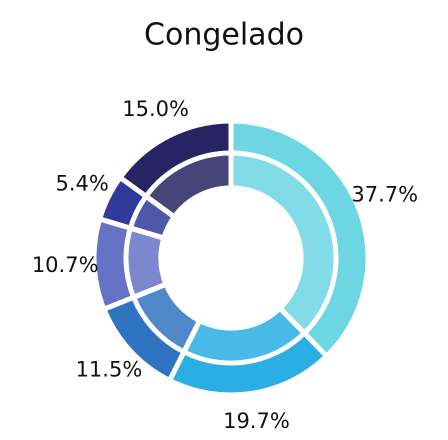  I want to click on chart-title: Congelado, so click(224, 35).